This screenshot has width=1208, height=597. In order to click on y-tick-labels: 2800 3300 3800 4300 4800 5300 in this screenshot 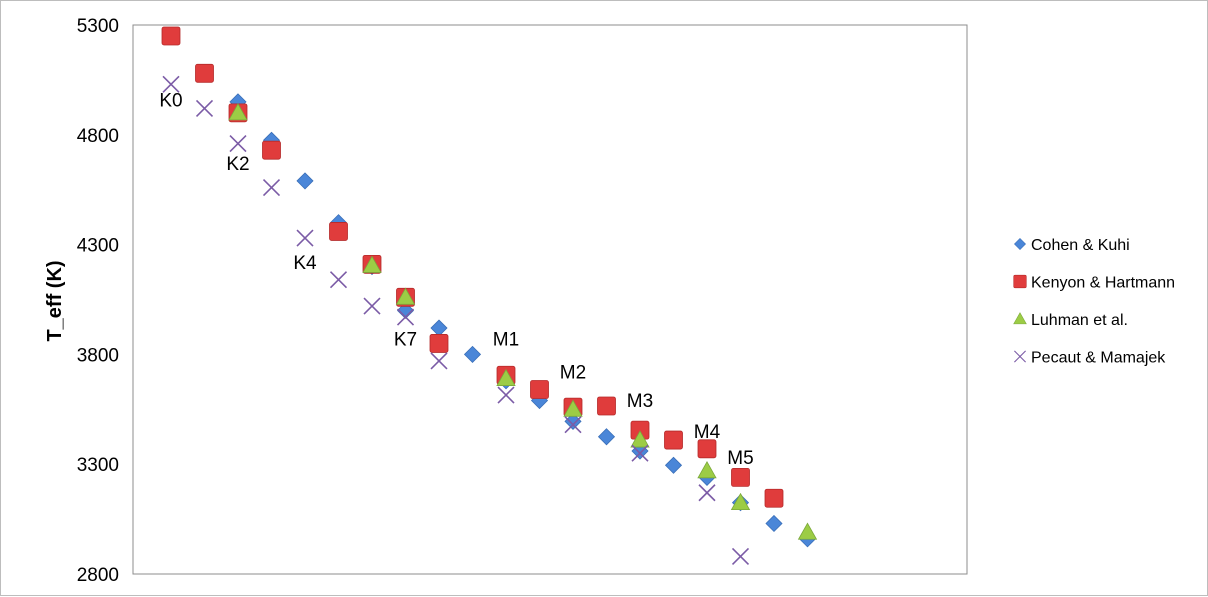, I will do `click(98, 301)`.